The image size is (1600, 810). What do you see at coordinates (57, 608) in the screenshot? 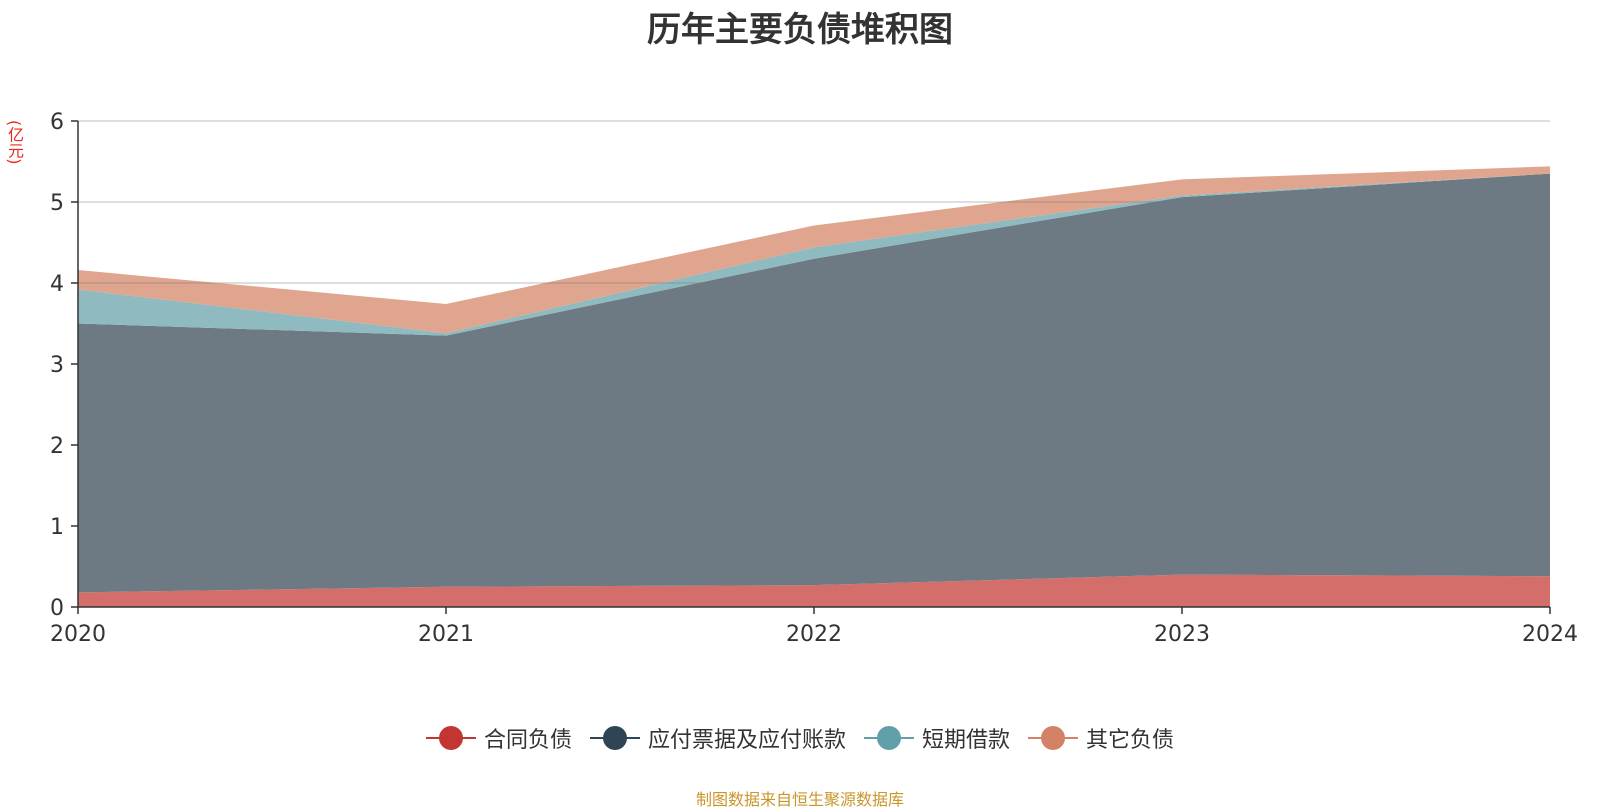
I see `y-tick-label-0: 0` at bounding box center [57, 608].